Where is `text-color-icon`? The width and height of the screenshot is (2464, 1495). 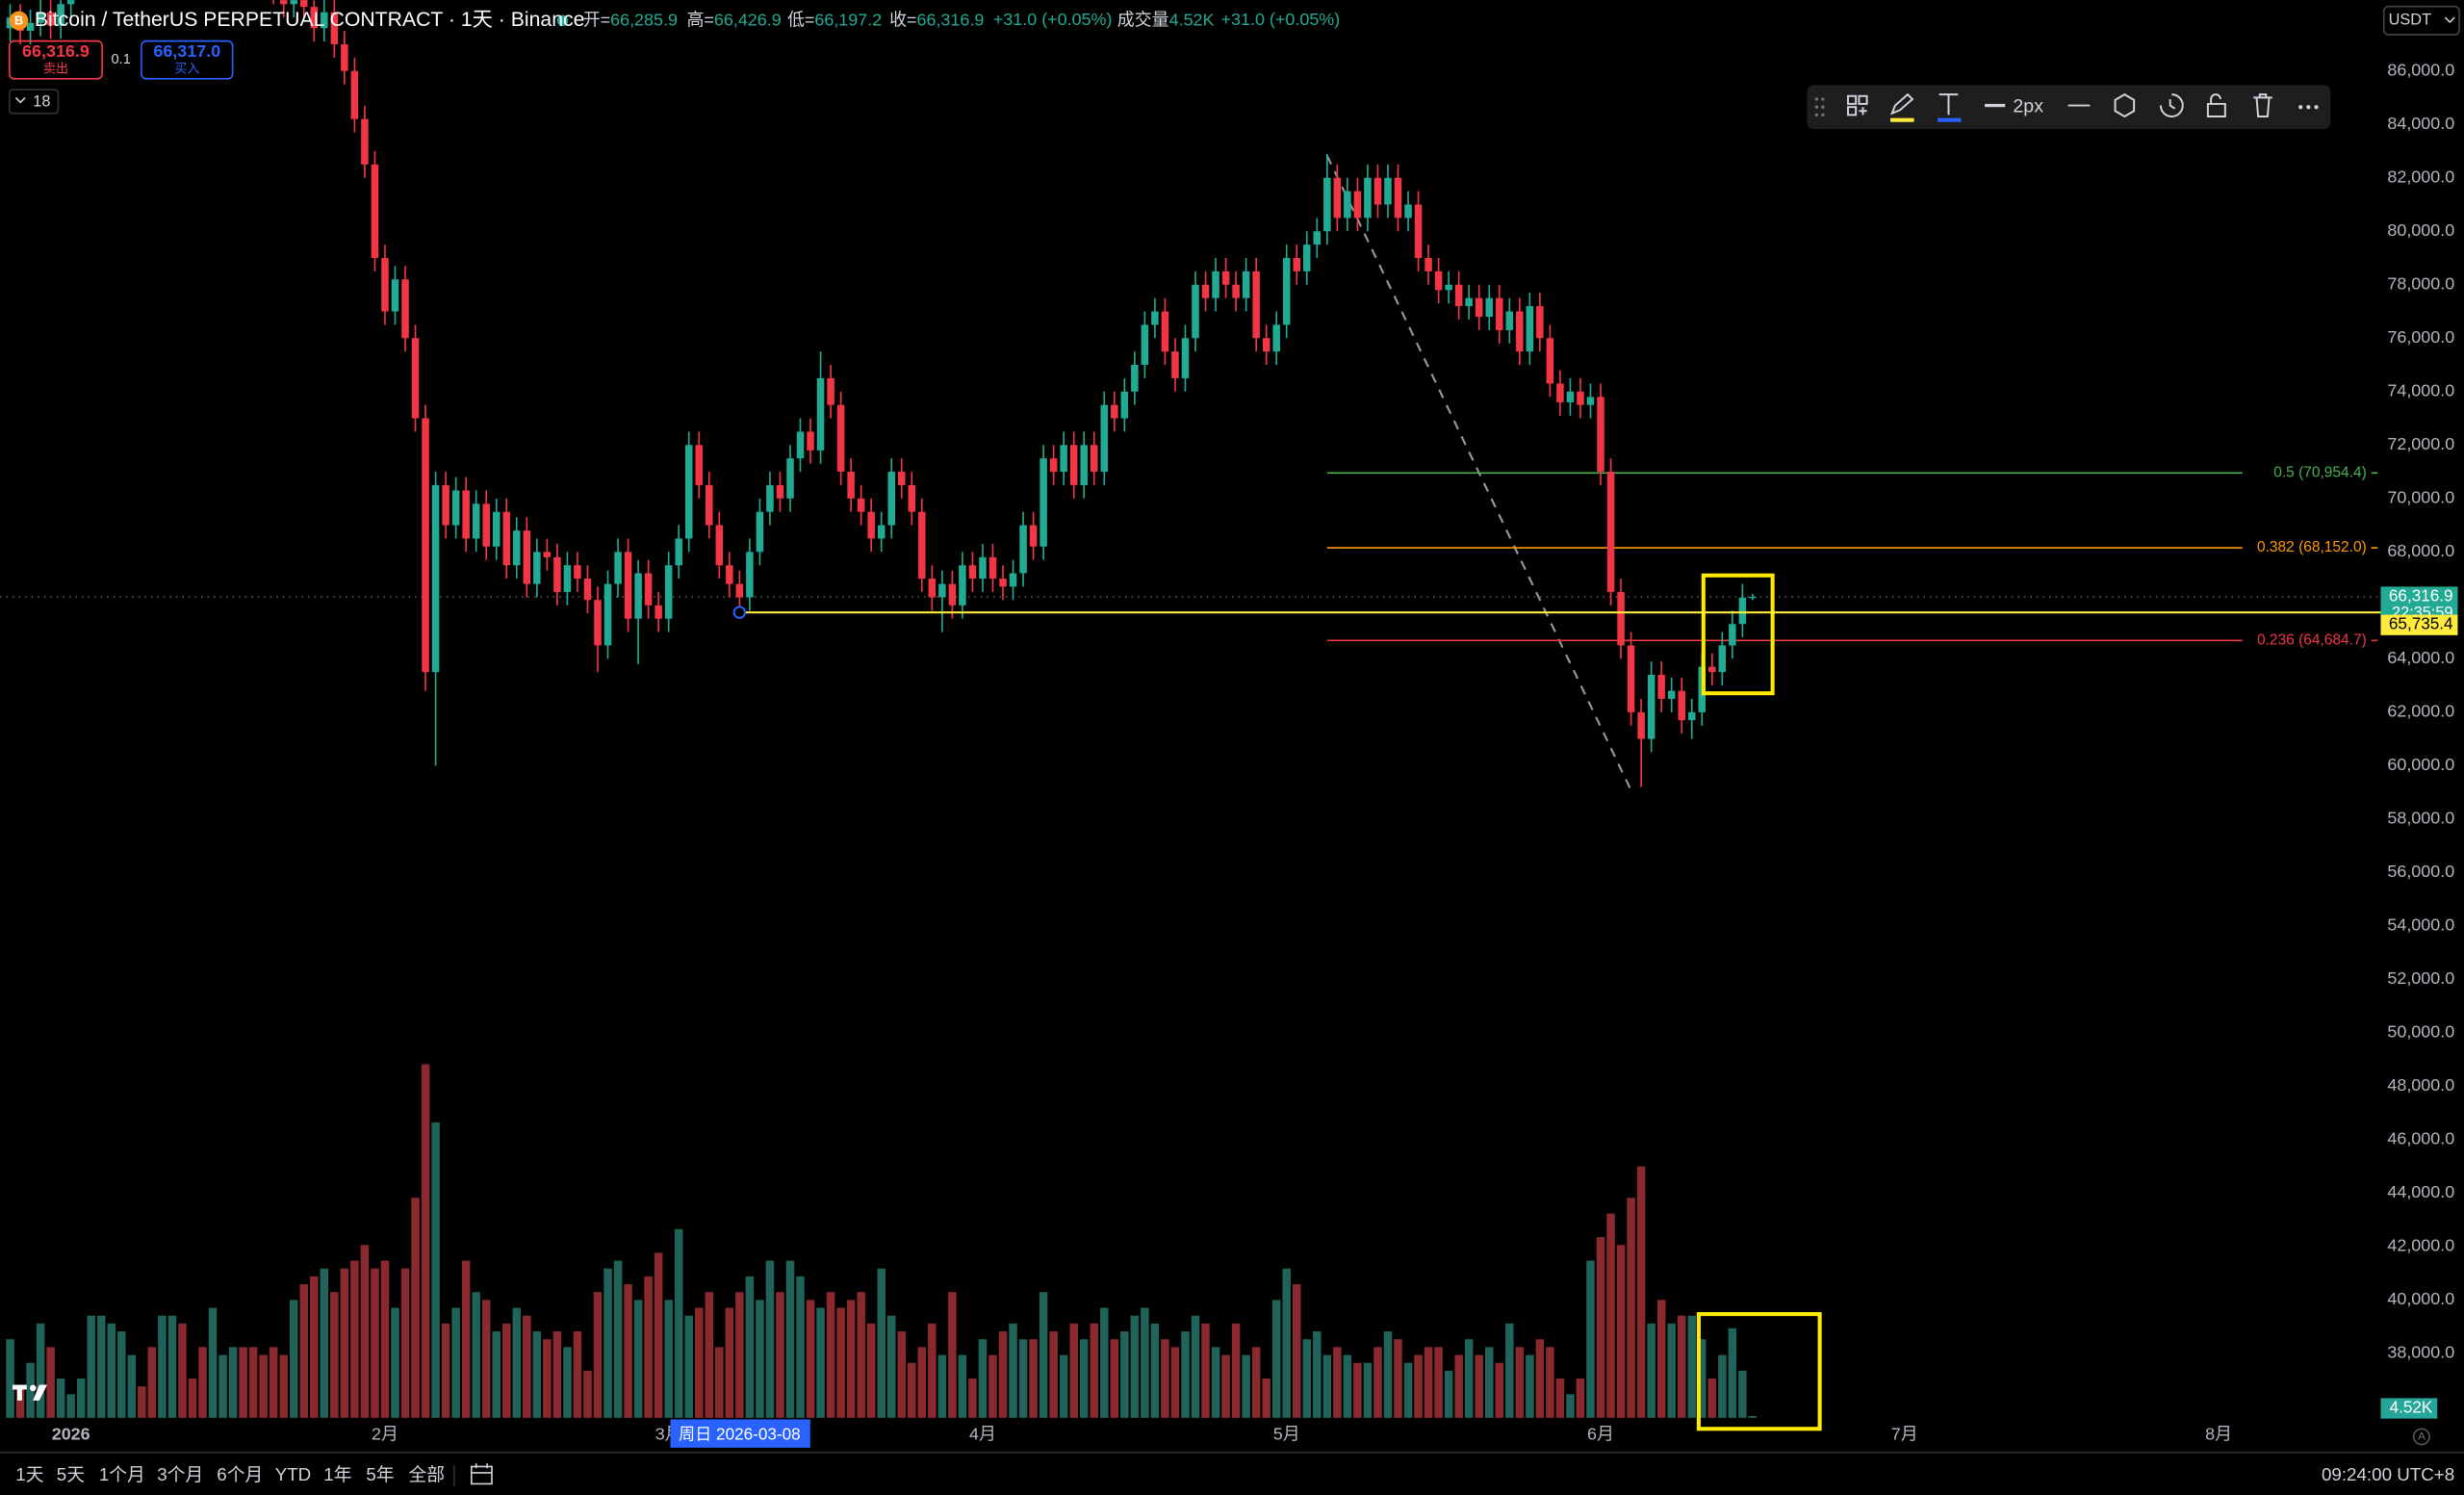 text-color-icon is located at coordinates (1948, 104).